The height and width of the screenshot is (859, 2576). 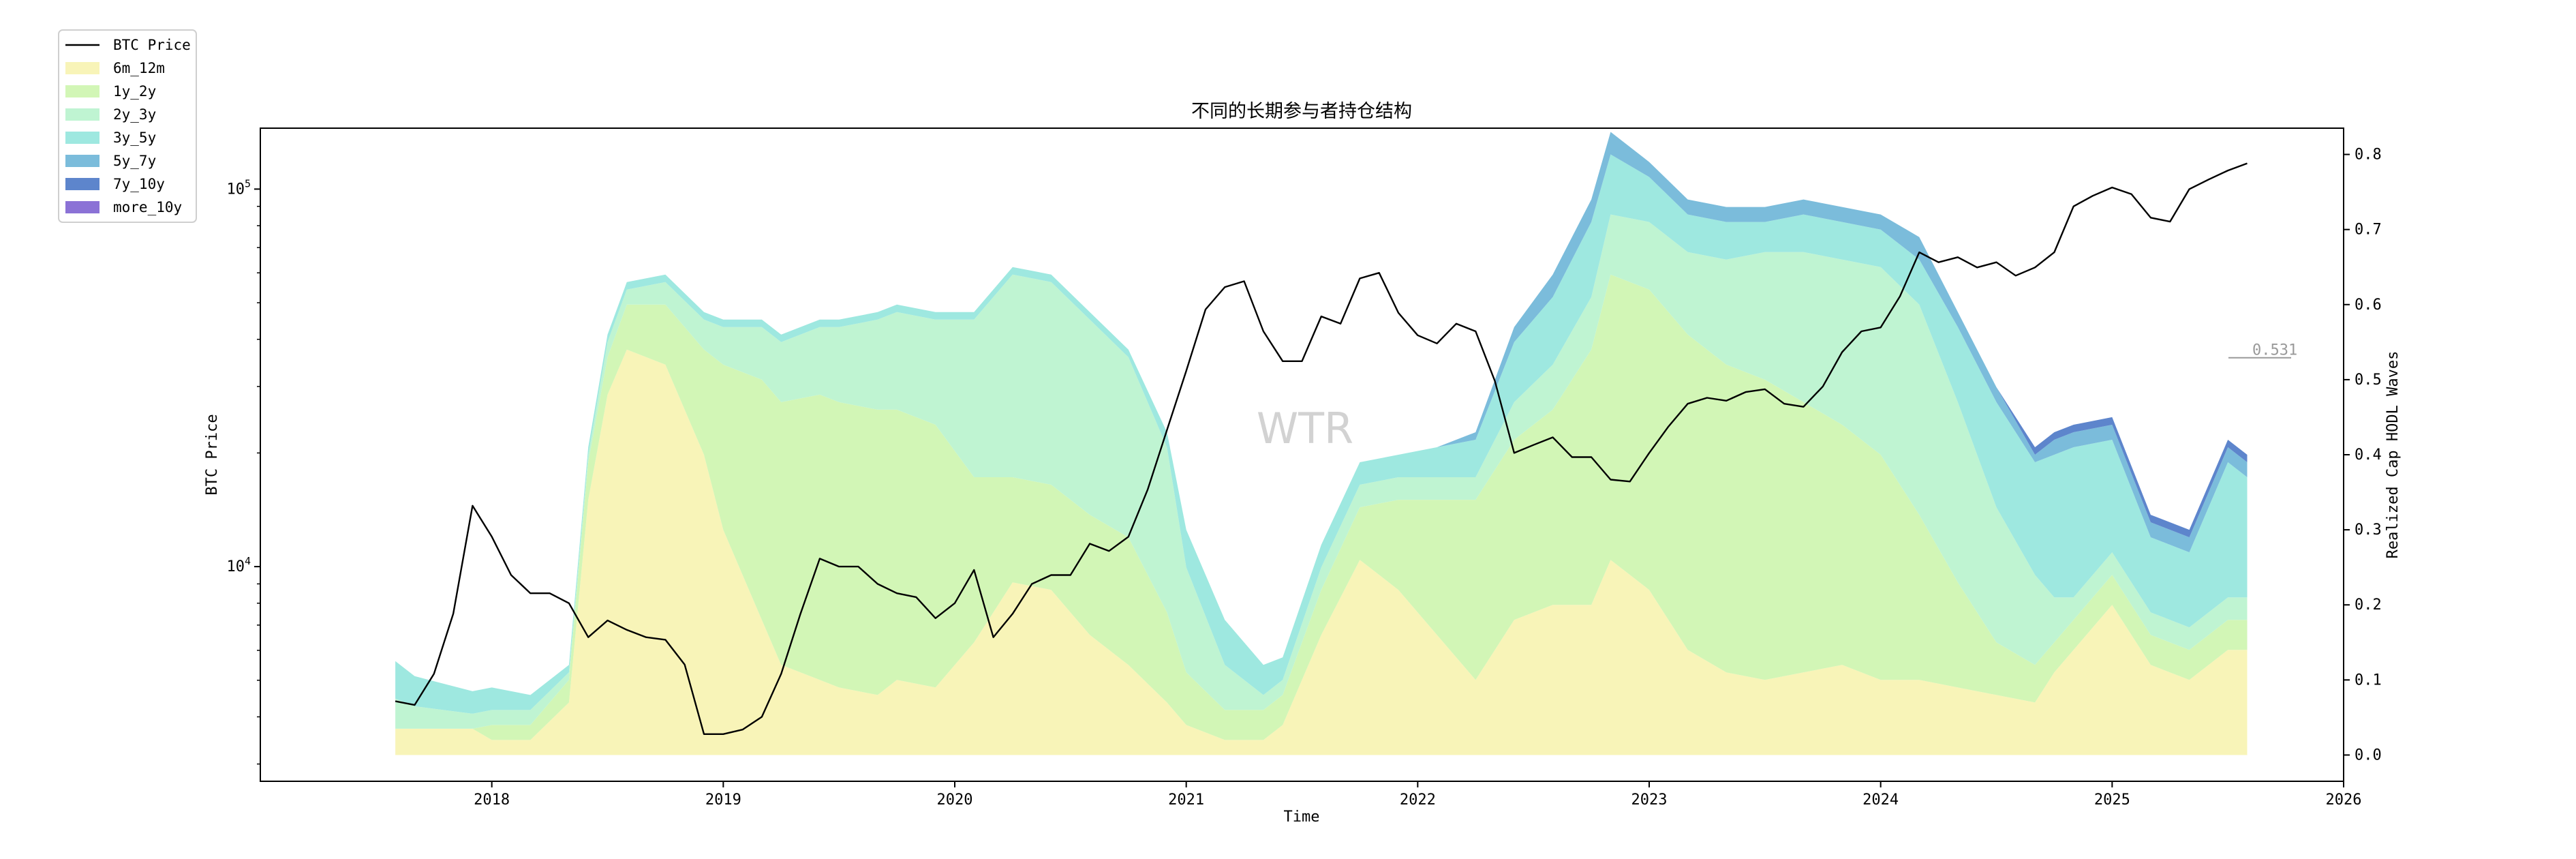 I want to click on legend-item-5y_7y: 5y_7y, so click(x=110, y=161).